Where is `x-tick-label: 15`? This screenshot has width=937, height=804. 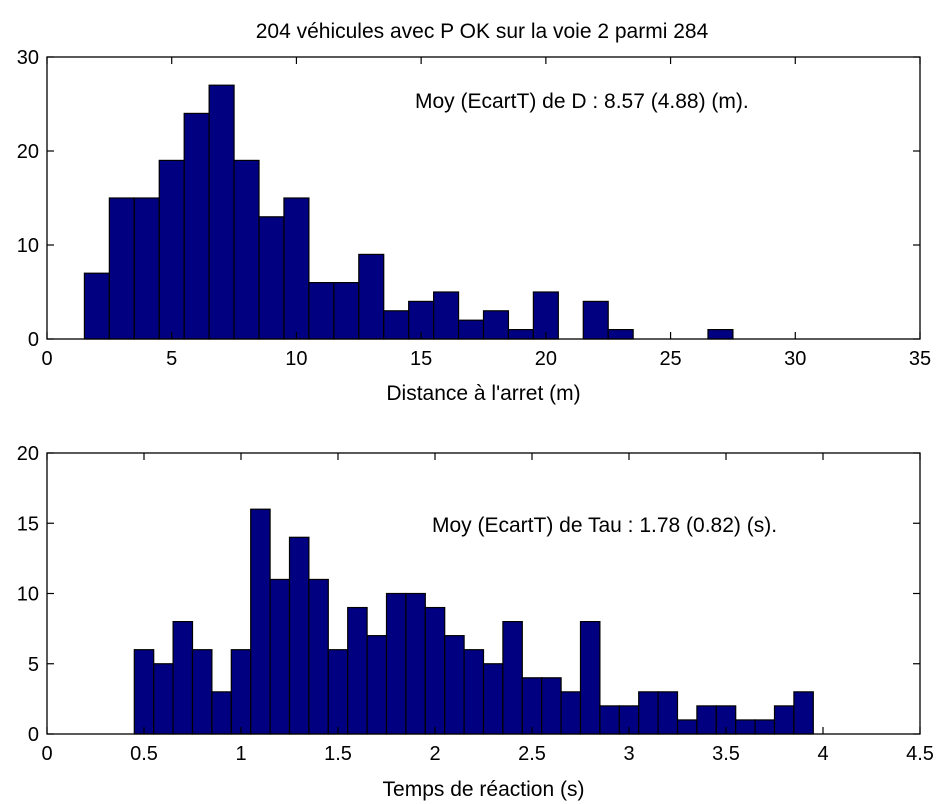 x-tick-label: 15 is located at coordinates (421, 359).